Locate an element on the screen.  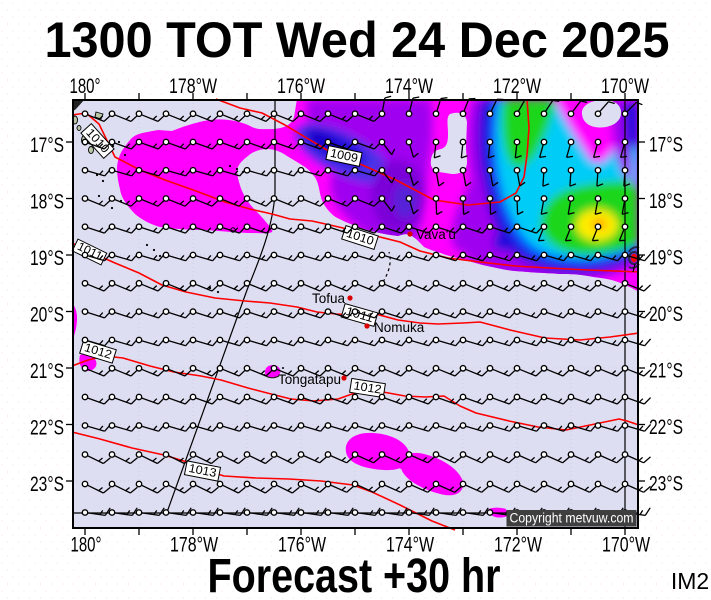
svg-text: 1300 TOT Wed 24 Dec 2025 is located at coordinates (357, 40).